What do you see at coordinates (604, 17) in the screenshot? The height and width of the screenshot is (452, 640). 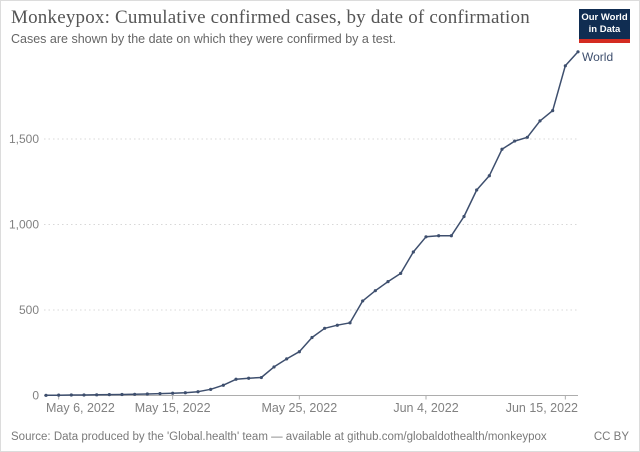 I see `owid-logo-line1: Our World` at bounding box center [604, 17].